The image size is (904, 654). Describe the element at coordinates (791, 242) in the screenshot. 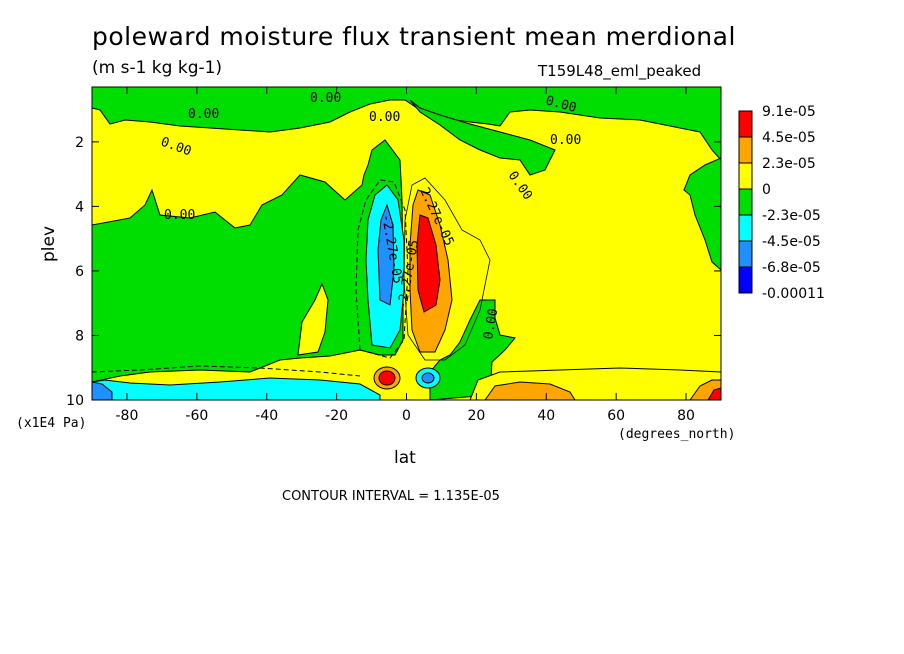

I see `legend-label: -4.5e-05` at that location.